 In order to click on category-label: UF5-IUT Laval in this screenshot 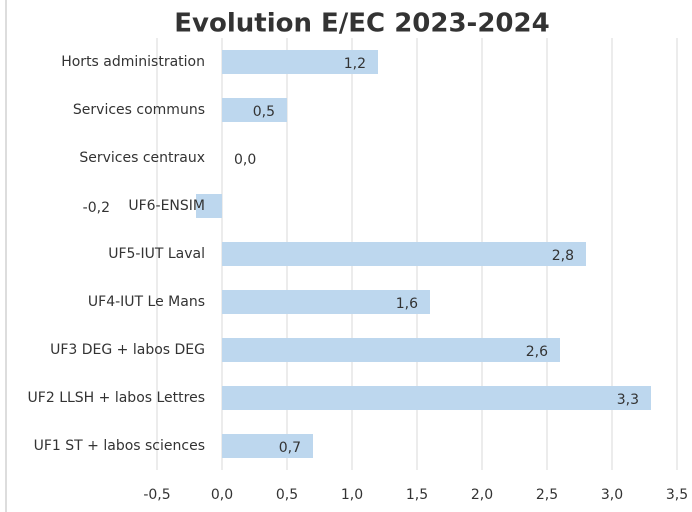, I will do `click(156, 254)`.